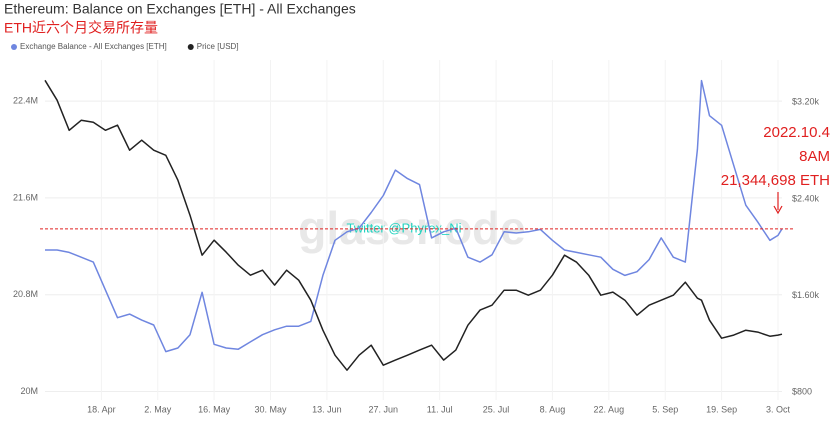  What do you see at coordinates (814, 156) in the screenshot?
I see `annotation: 8AM` at bounding box center [814, 156].